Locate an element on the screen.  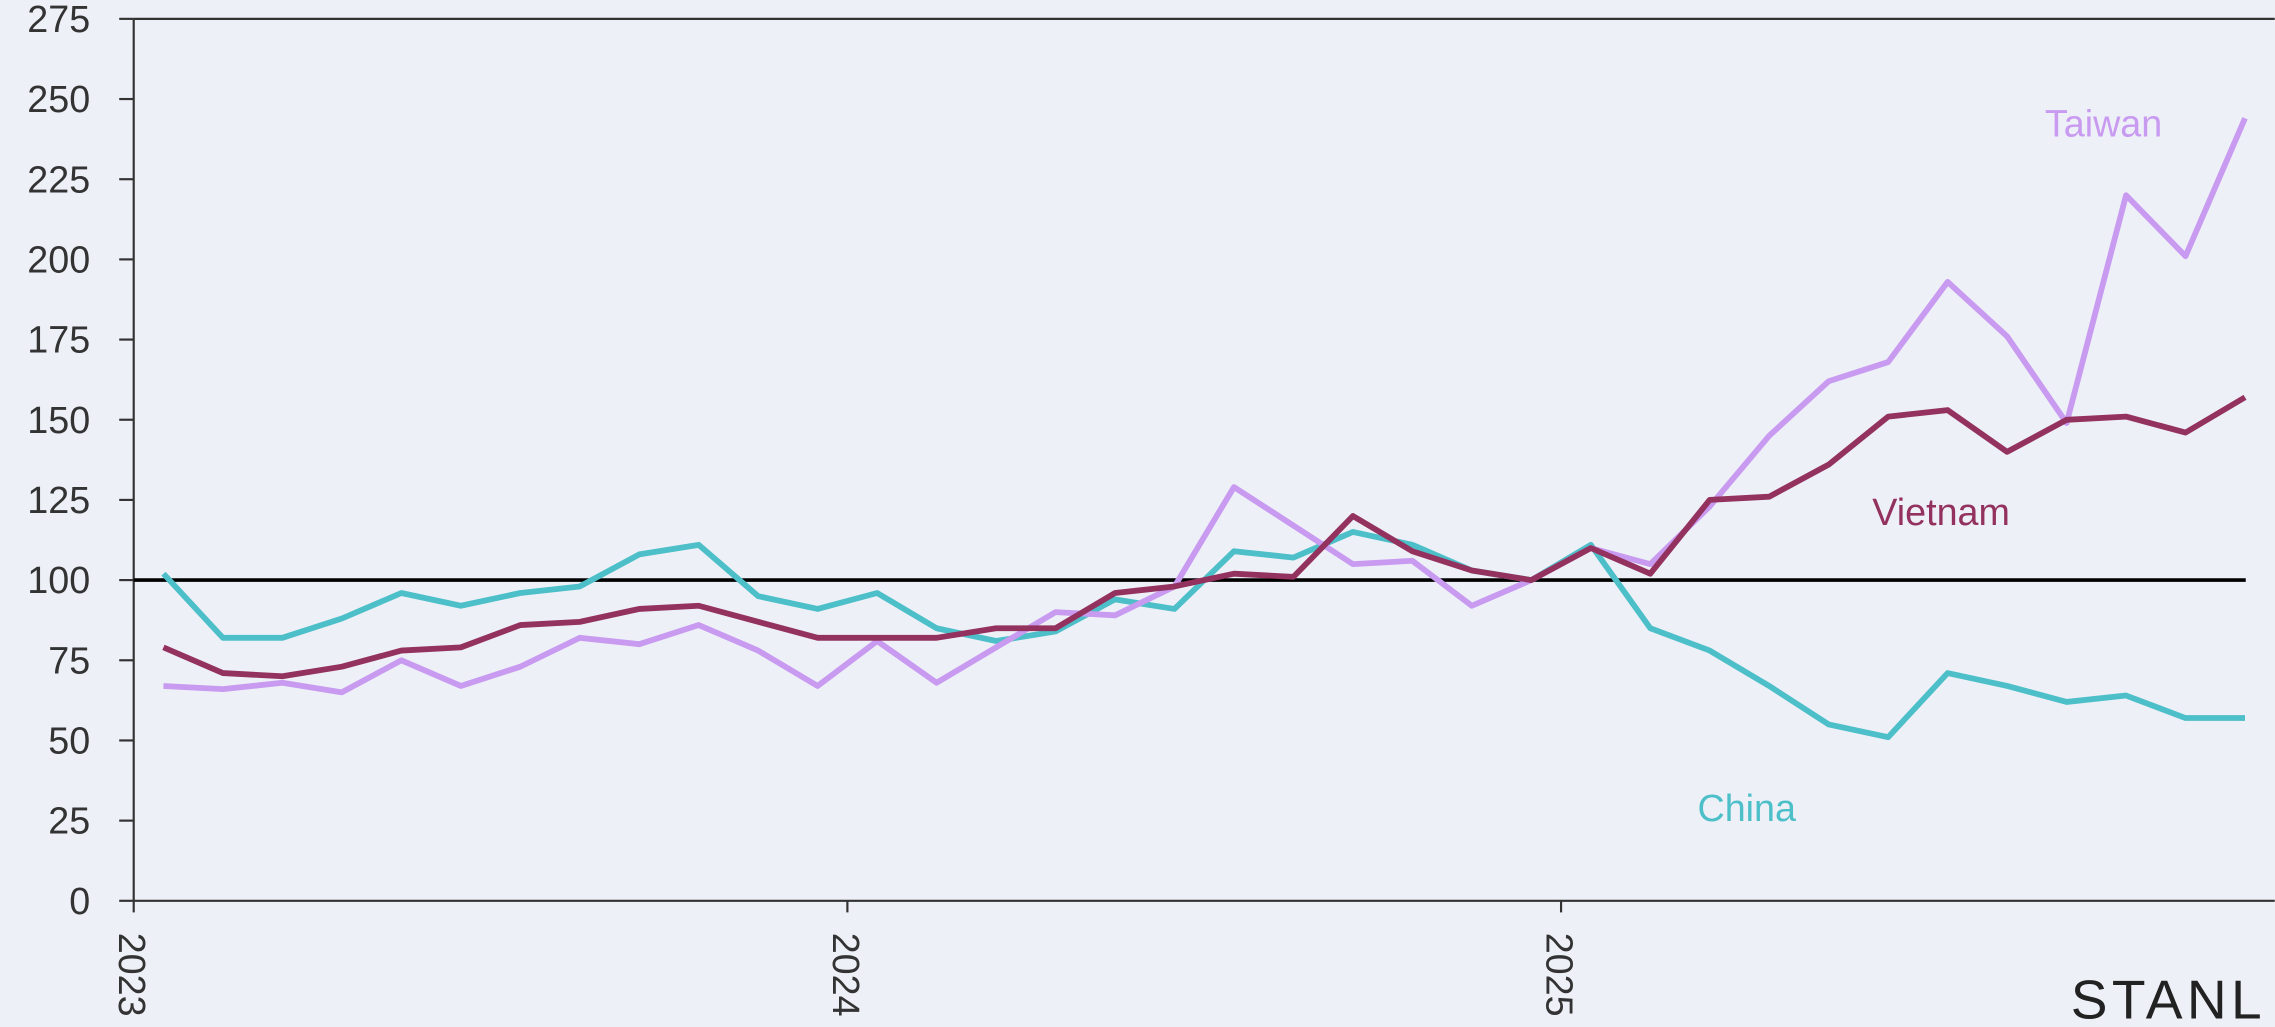
series-label: Vietnam is located at coordinates (1941, 512).